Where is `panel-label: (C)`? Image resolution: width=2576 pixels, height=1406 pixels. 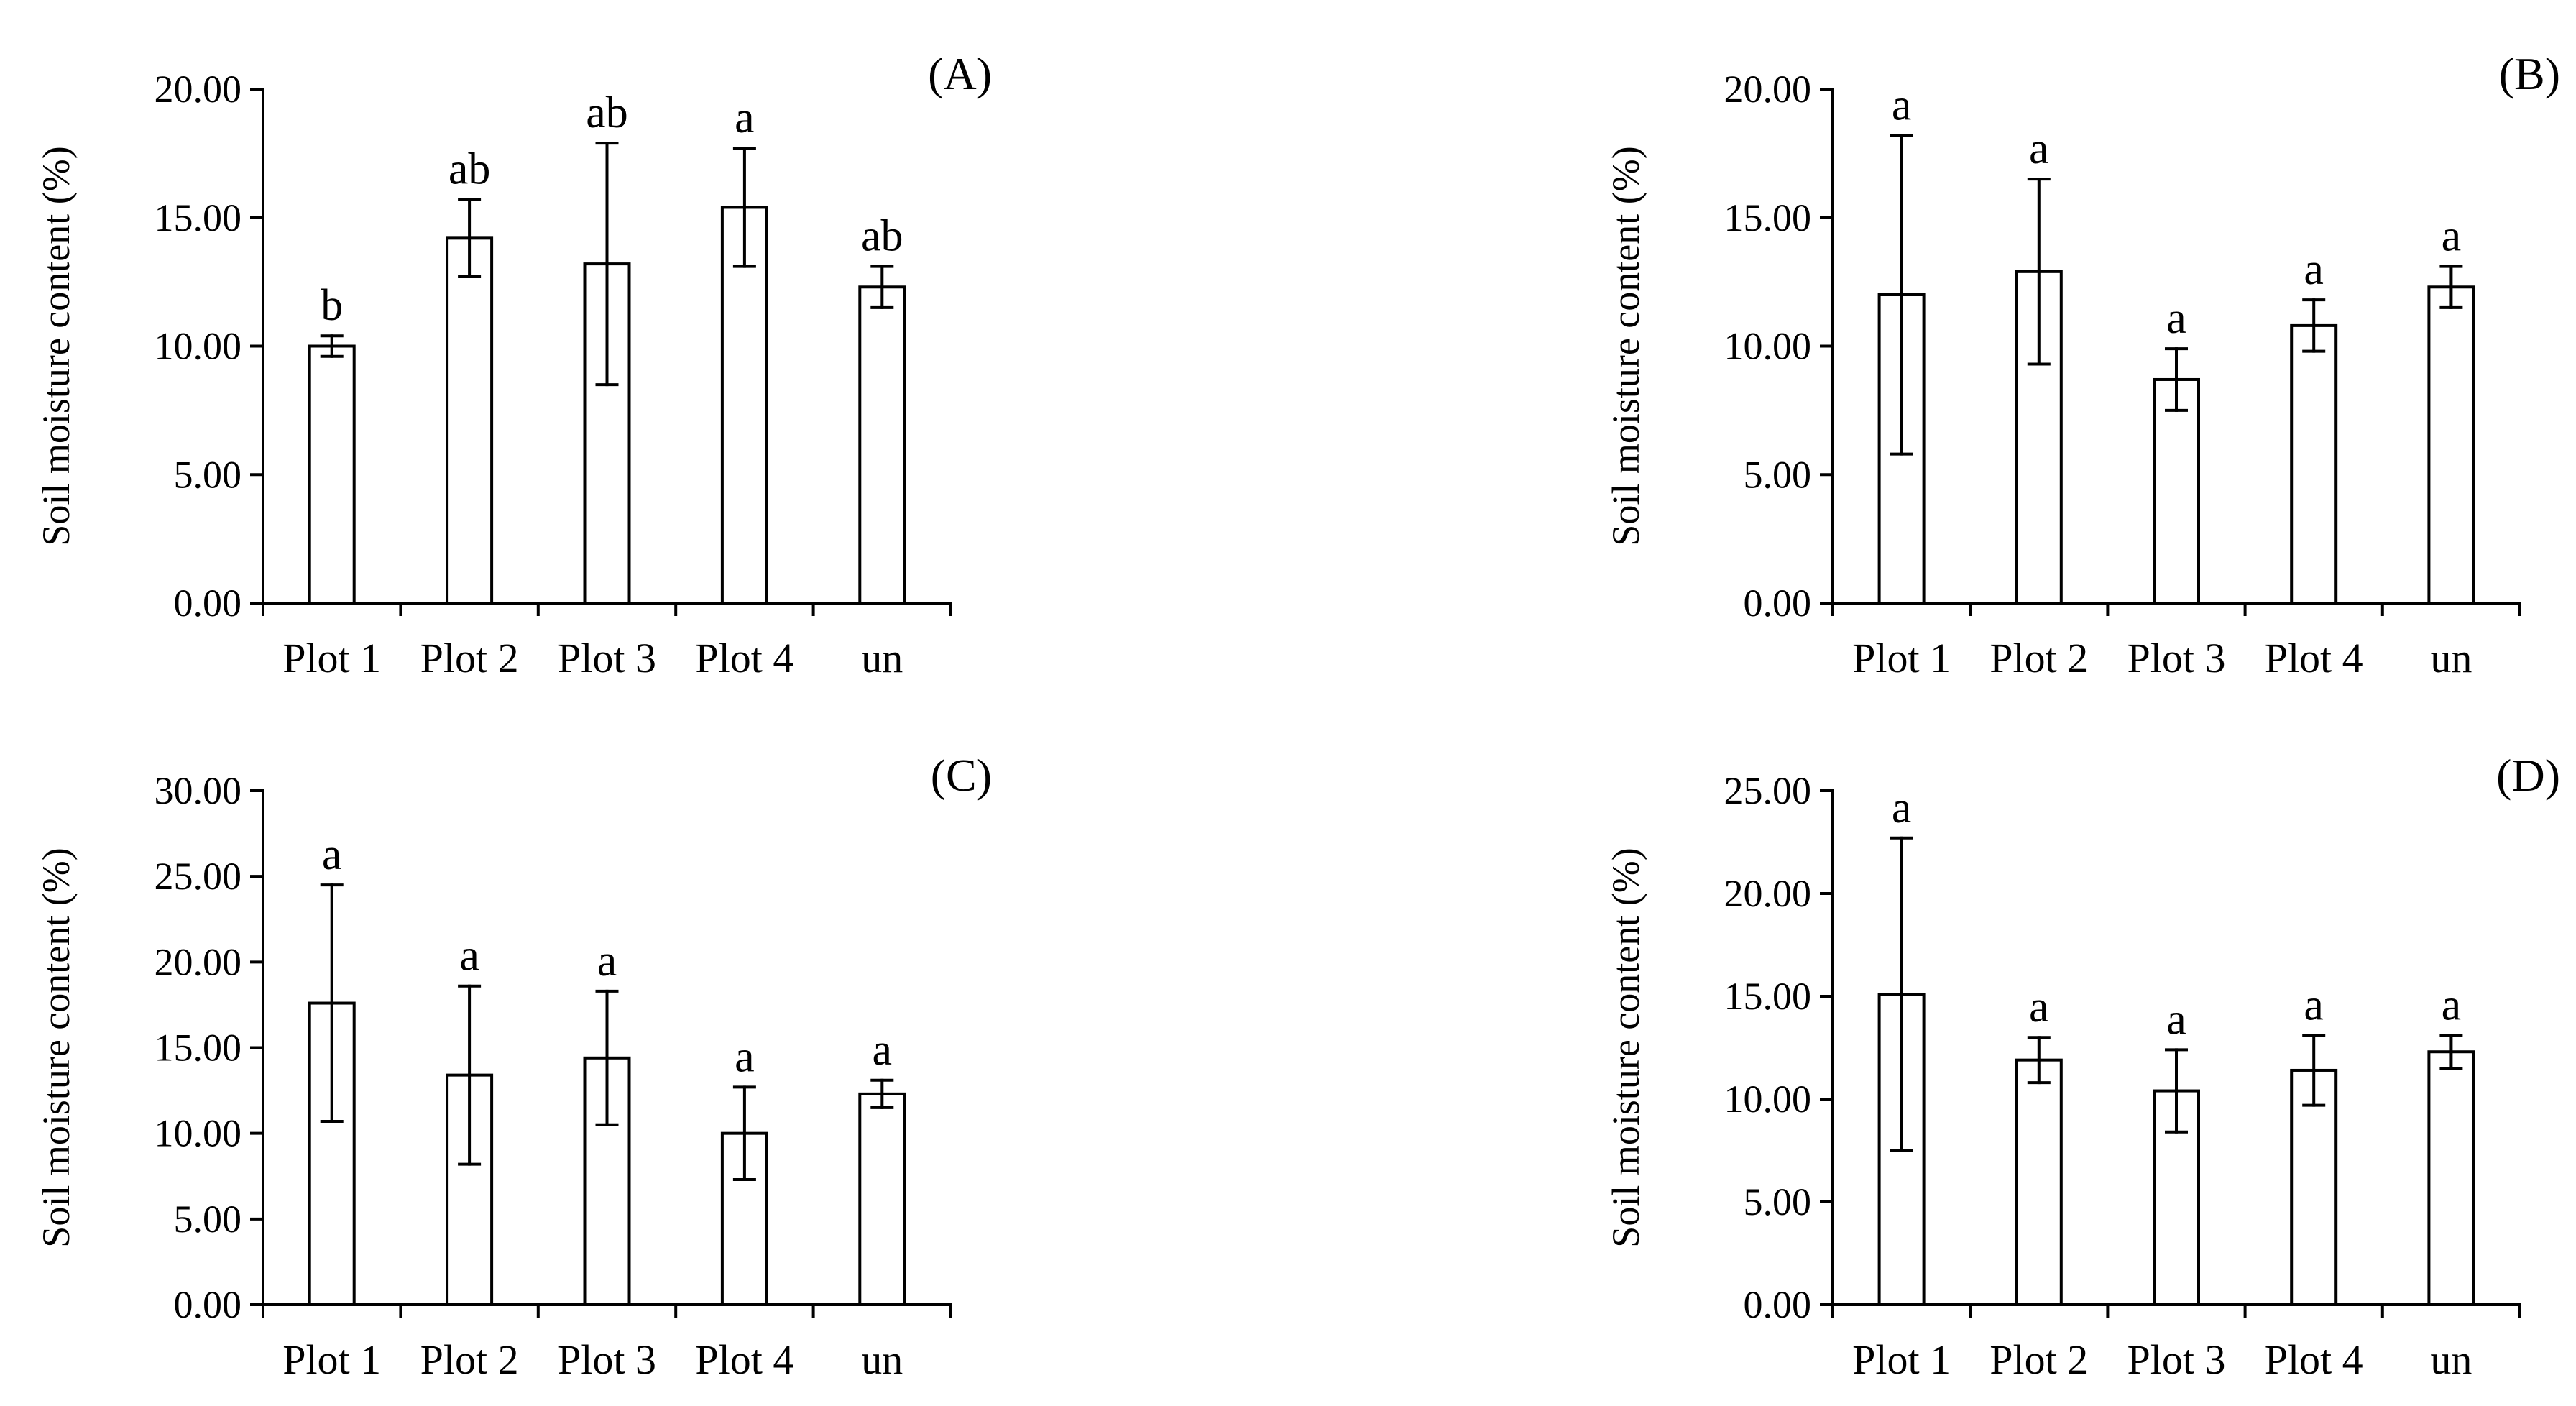
panel-label: (C) is located at coordinates (961, 775).